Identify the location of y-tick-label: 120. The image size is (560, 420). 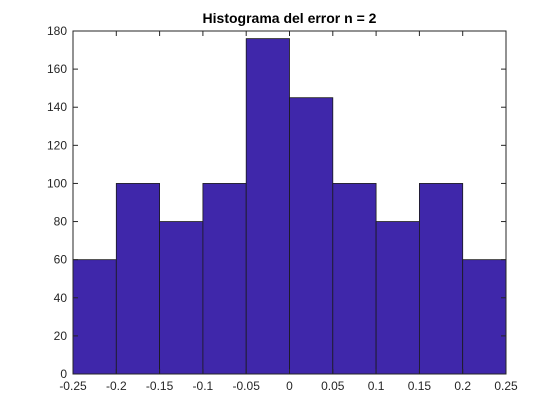
(57, 145).